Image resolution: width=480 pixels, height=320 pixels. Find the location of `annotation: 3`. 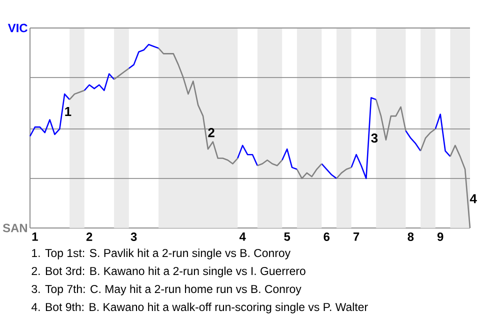

annotation: 3 is located at coordinates (374, 138).